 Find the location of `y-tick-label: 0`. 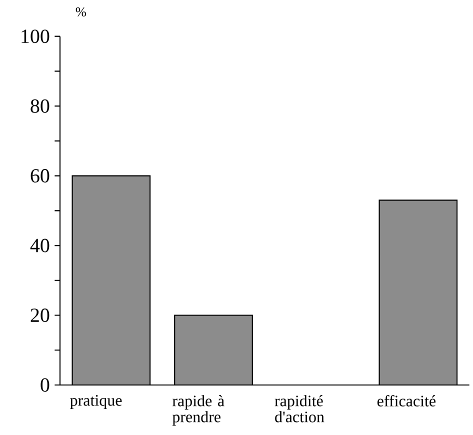

y-tick-label: 0 is located at coordinates (45, 385).